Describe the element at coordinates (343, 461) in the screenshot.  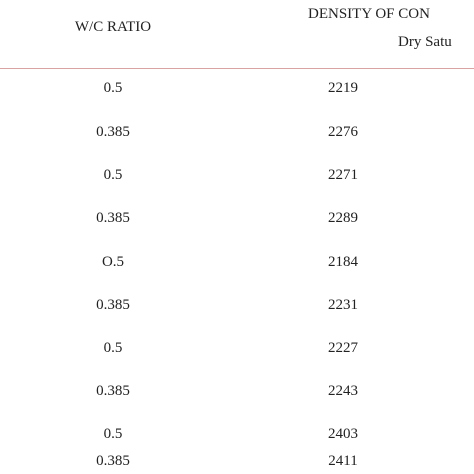
I see `density-cell: 2411` at that location.